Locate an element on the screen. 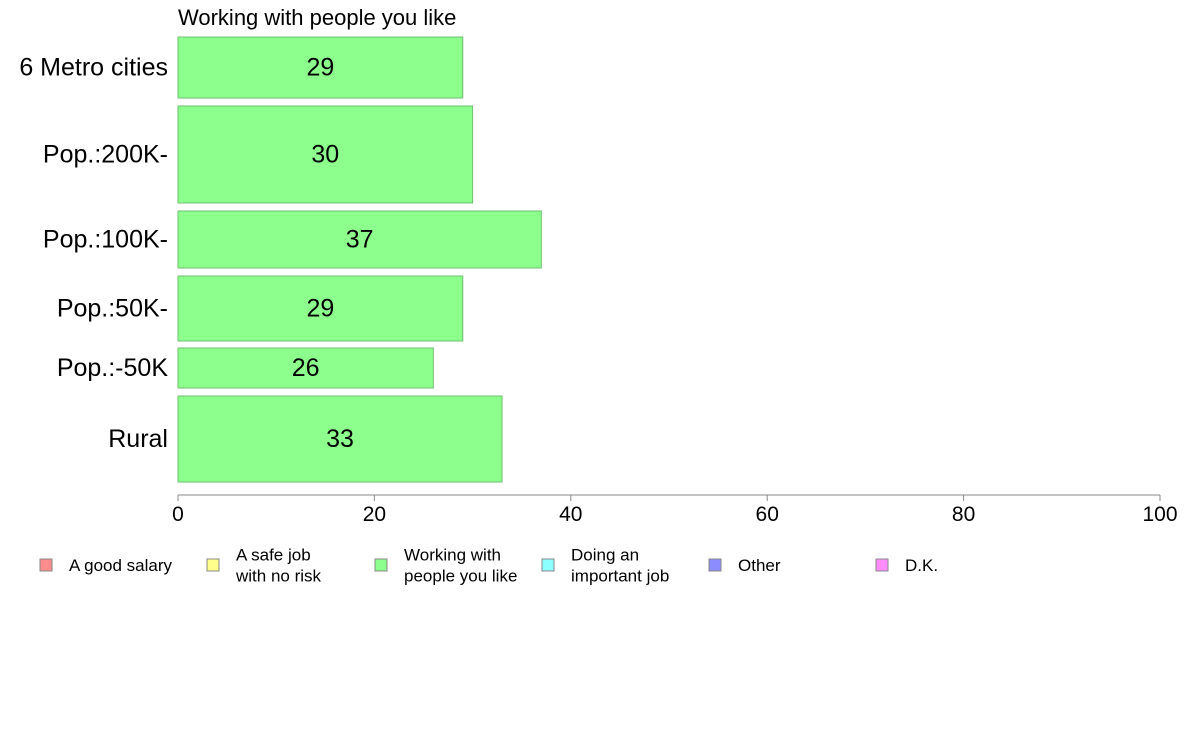 The image size is (1188, 736). legend-label: Working with is located at coordinates (452, 555).